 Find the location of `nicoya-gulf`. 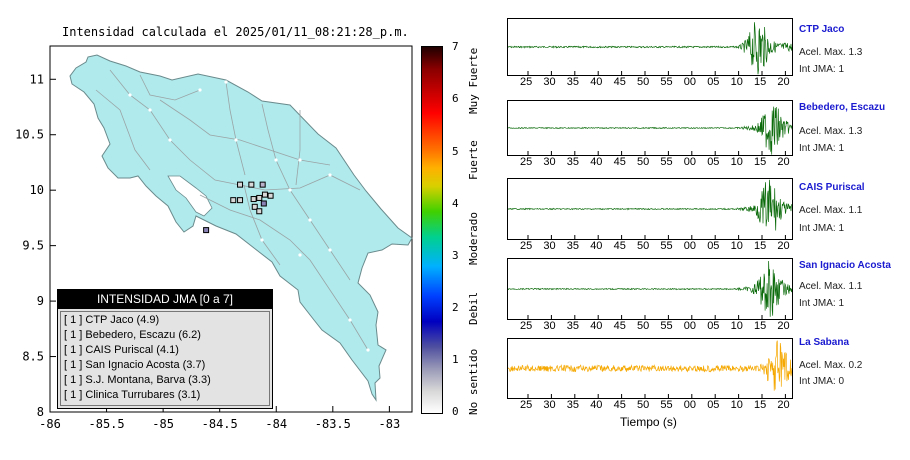

nicoya-gulf is located at coordinates (190, 196).